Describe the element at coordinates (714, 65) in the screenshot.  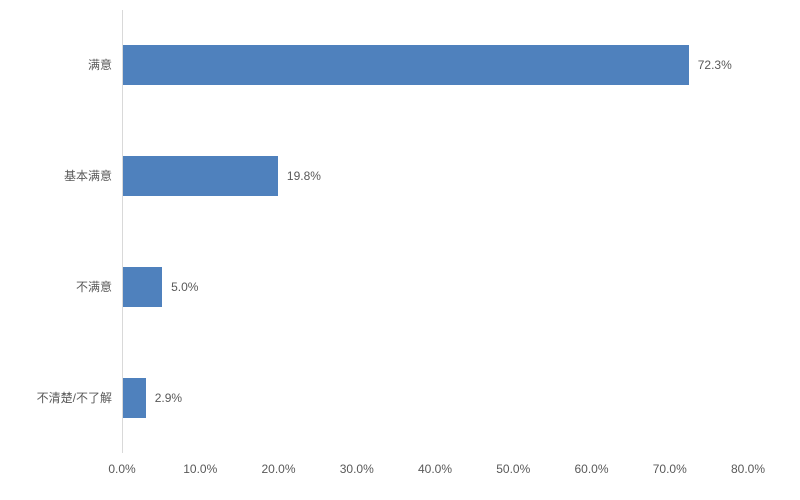
I see `value-label-0: 72.3%` at that location.